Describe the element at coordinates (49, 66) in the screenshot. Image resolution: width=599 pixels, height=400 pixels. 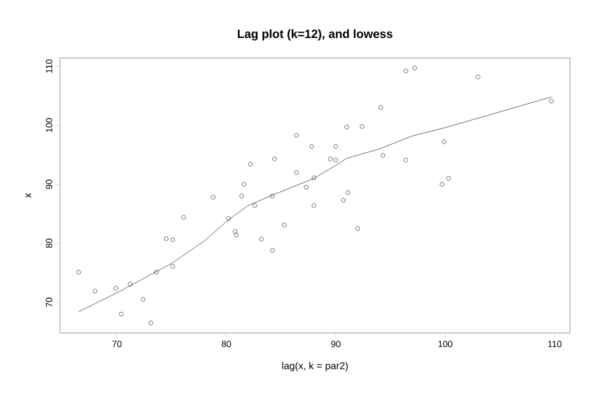
I see `y-tick-label: 110` at that location.